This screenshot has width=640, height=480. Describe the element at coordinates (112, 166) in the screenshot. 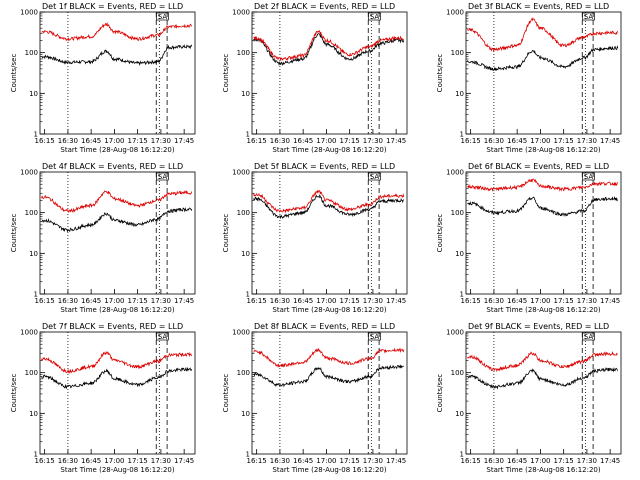

I see `chart-title: Det 4f BLACK = Events, RED = LLD` at that location.